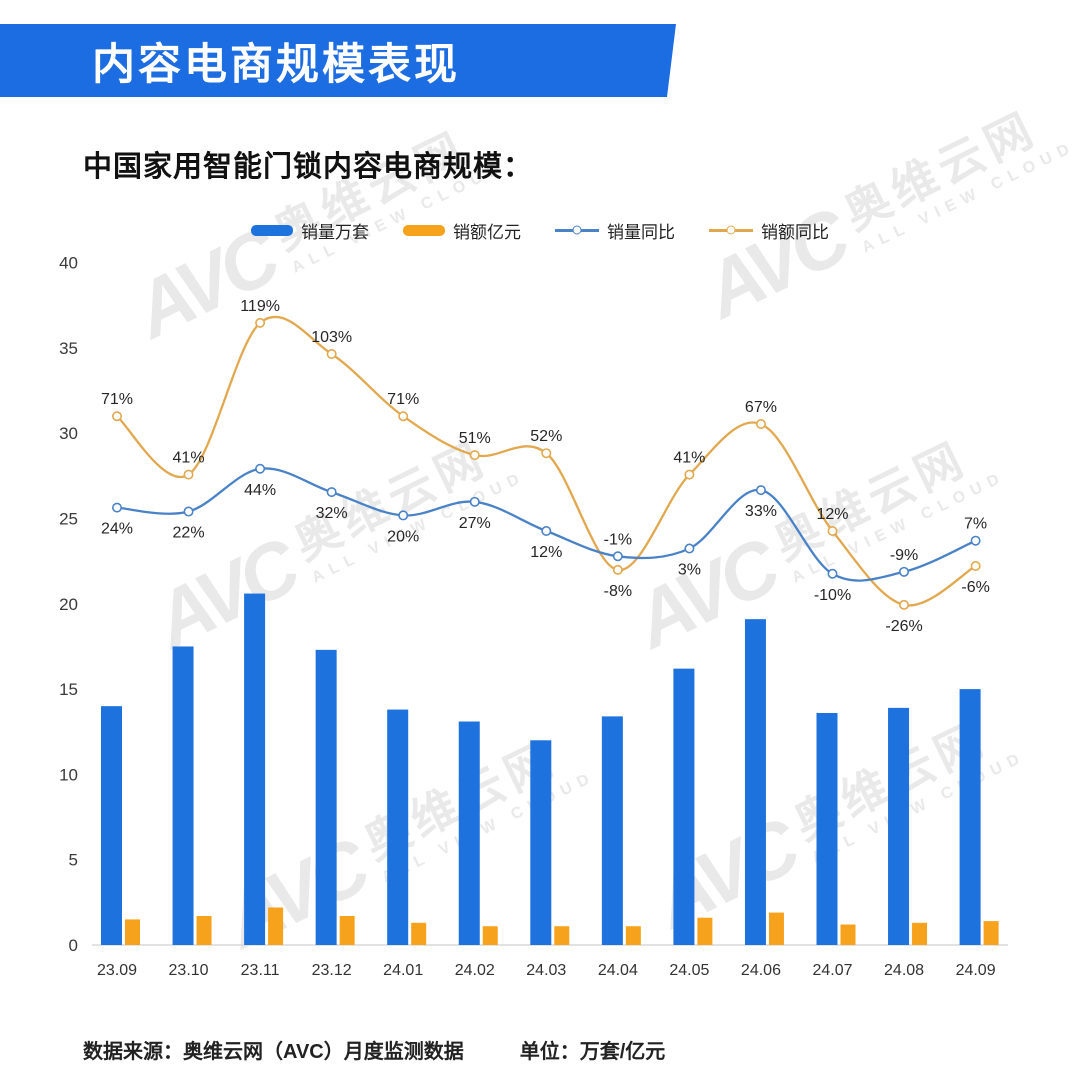  Describe the element at coordinates (795, 232) in the screenshot. I see `legend-label: 销额同比` at that location.